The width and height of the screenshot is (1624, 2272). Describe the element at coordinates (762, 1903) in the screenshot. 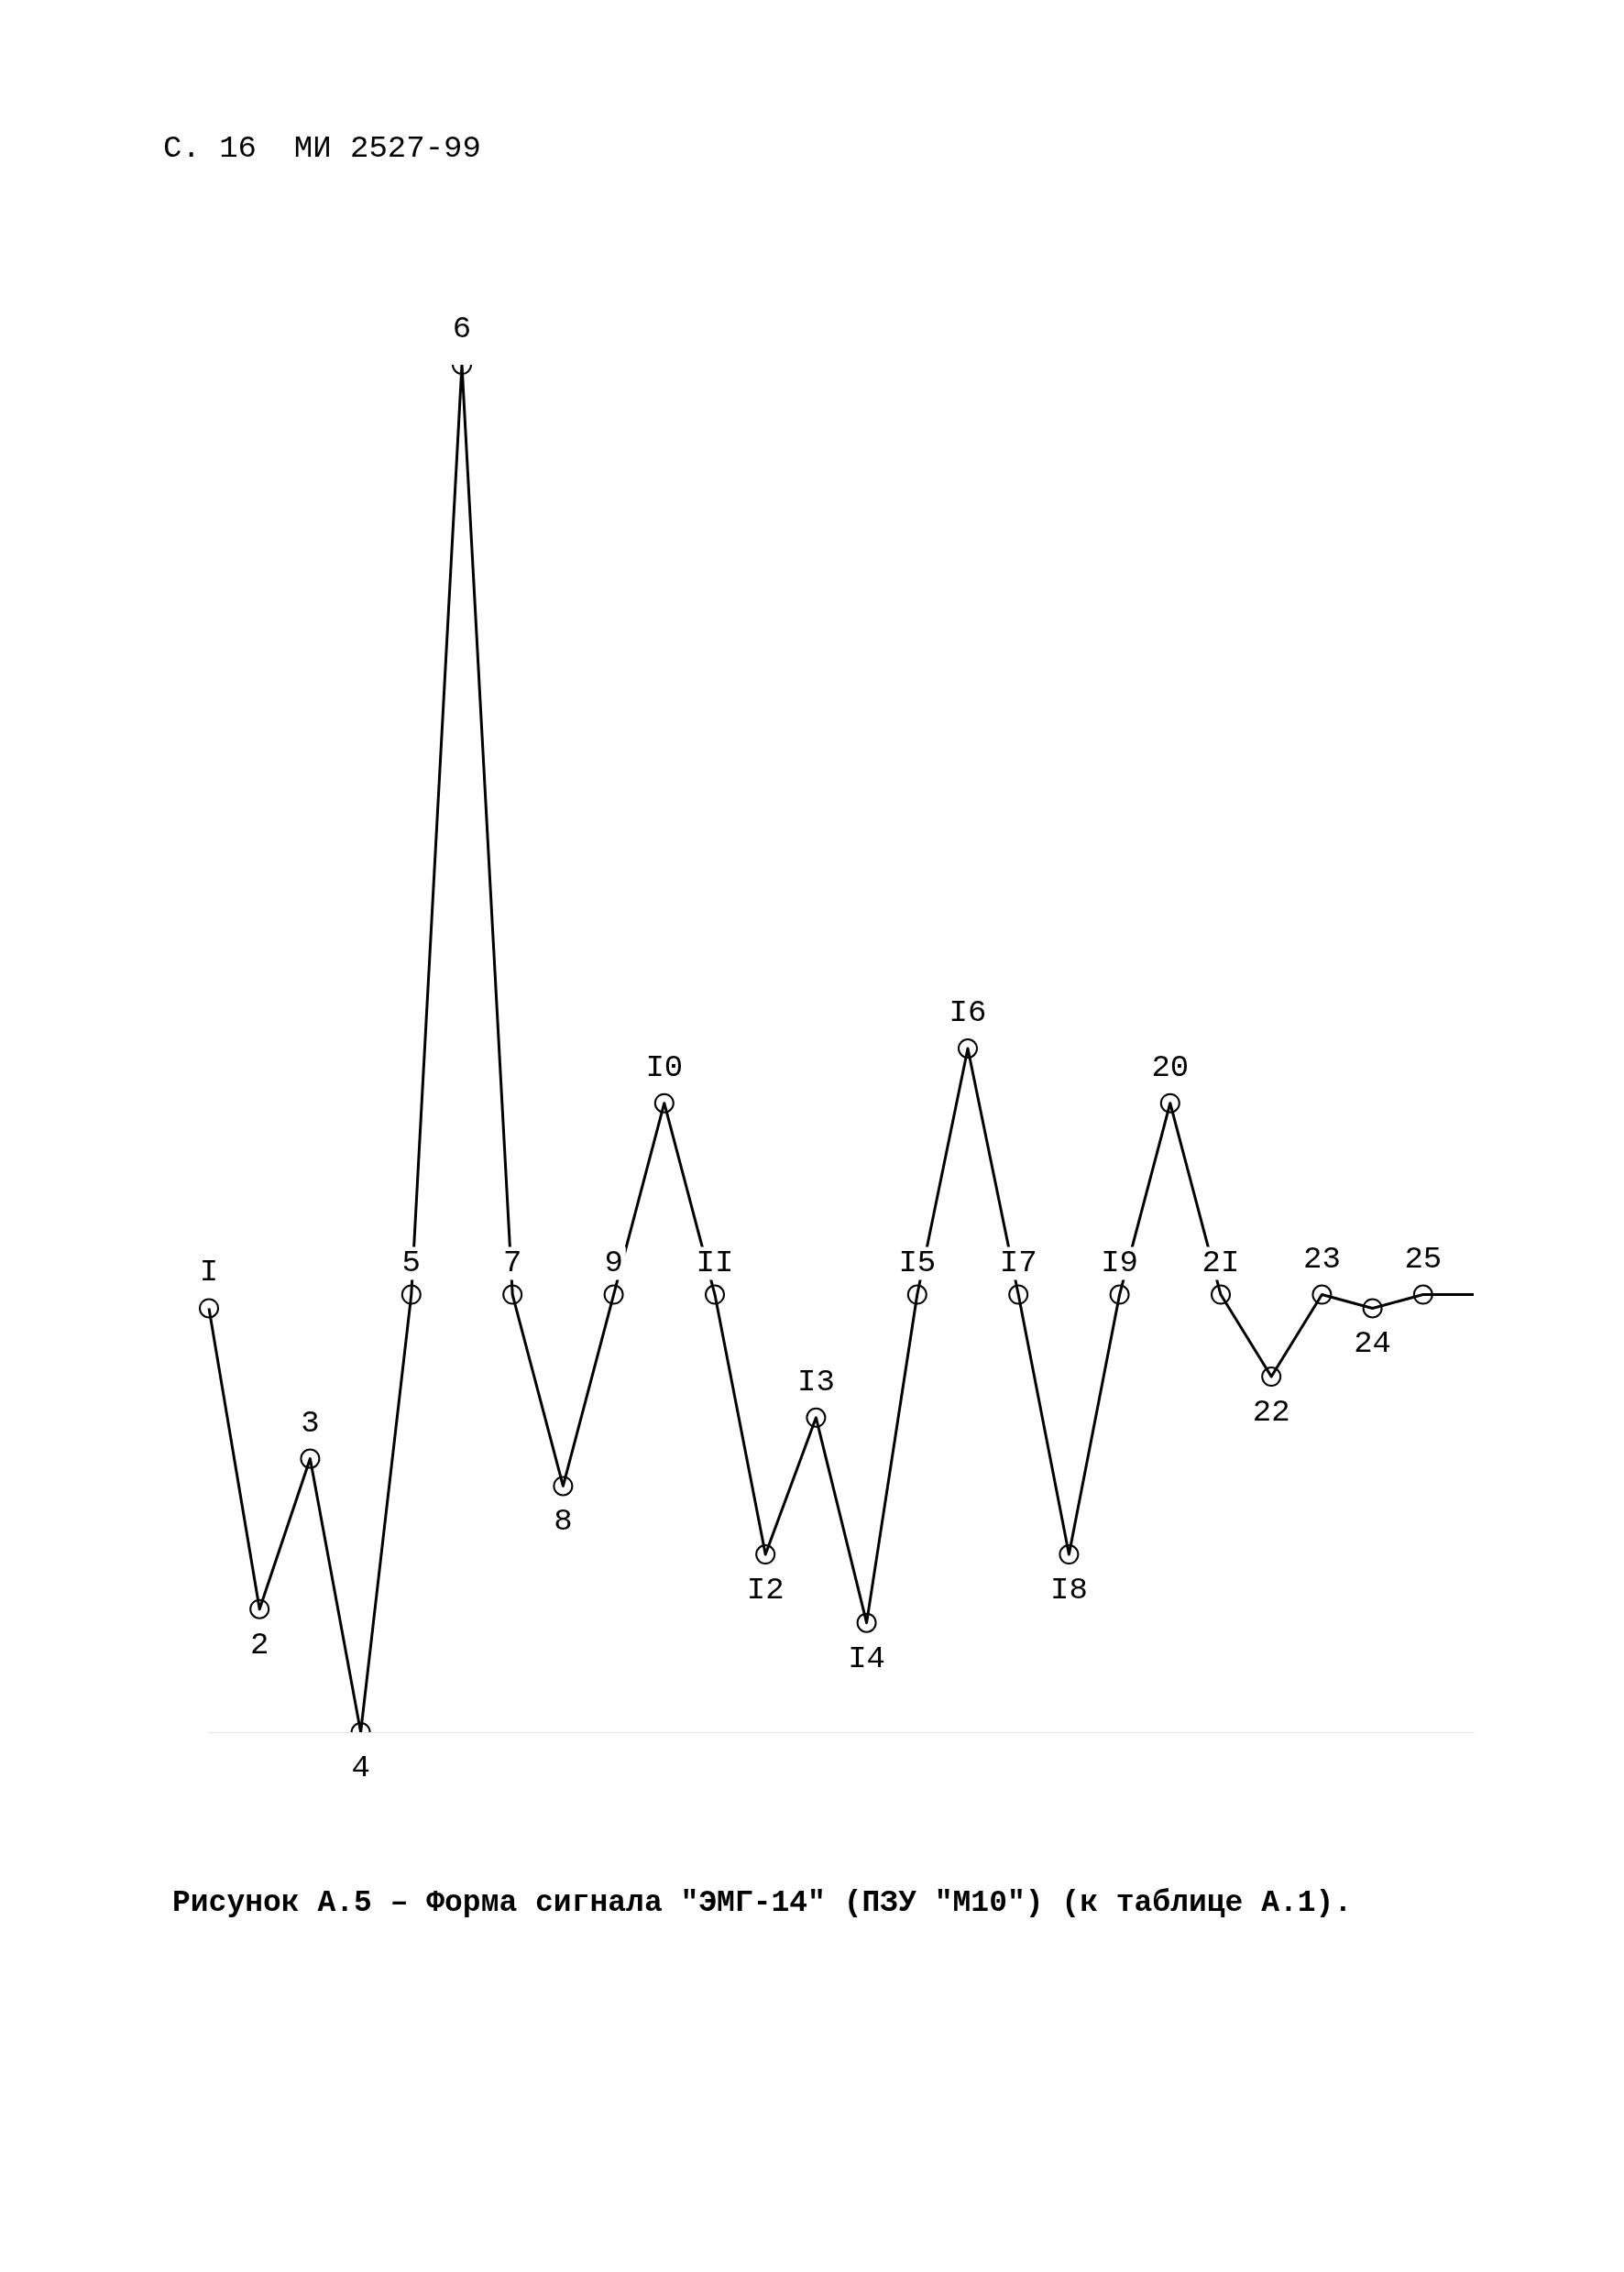

I see `text: Рисунок А.5 – Форма сигнала "ЭМГ-14" (ПЗУ "М10") (к таблице А.1).` at that location.